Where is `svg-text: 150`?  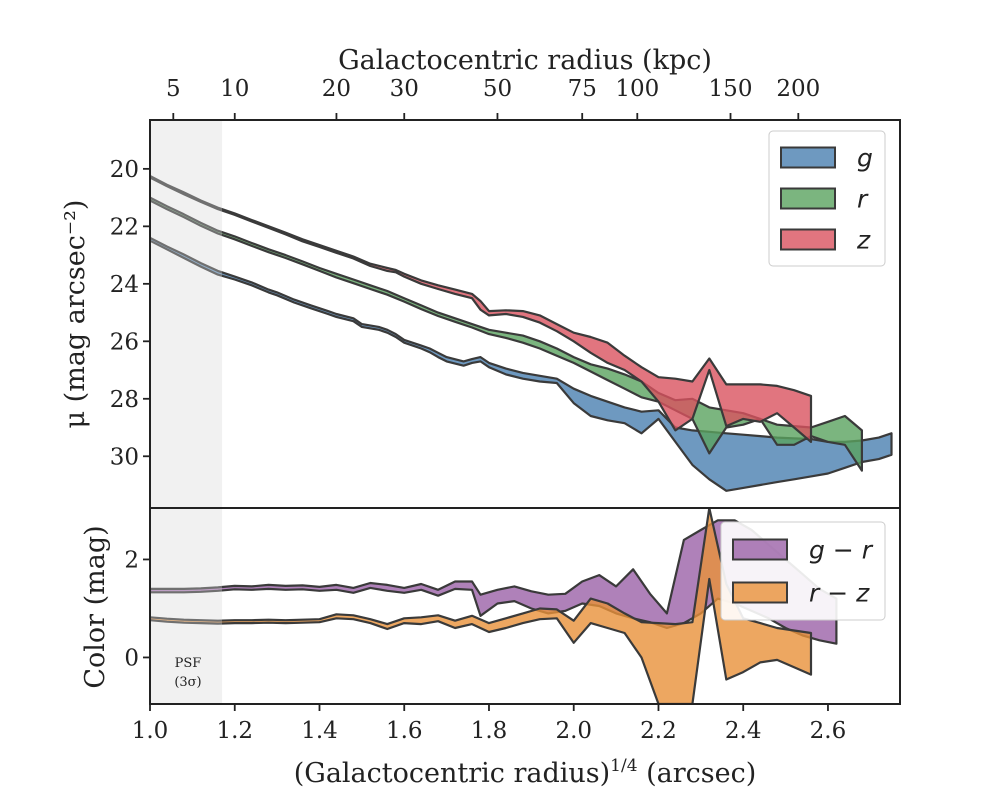
svg-text: 150 is located at coordinates (731, 89).